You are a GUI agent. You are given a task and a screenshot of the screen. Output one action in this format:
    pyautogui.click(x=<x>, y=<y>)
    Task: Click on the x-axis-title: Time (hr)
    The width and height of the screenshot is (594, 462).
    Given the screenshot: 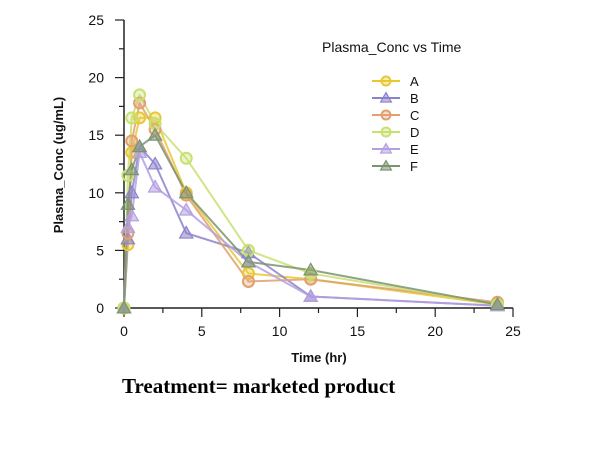 What is the action you would take?
    pyautogui.click(x=318, y=357)
    